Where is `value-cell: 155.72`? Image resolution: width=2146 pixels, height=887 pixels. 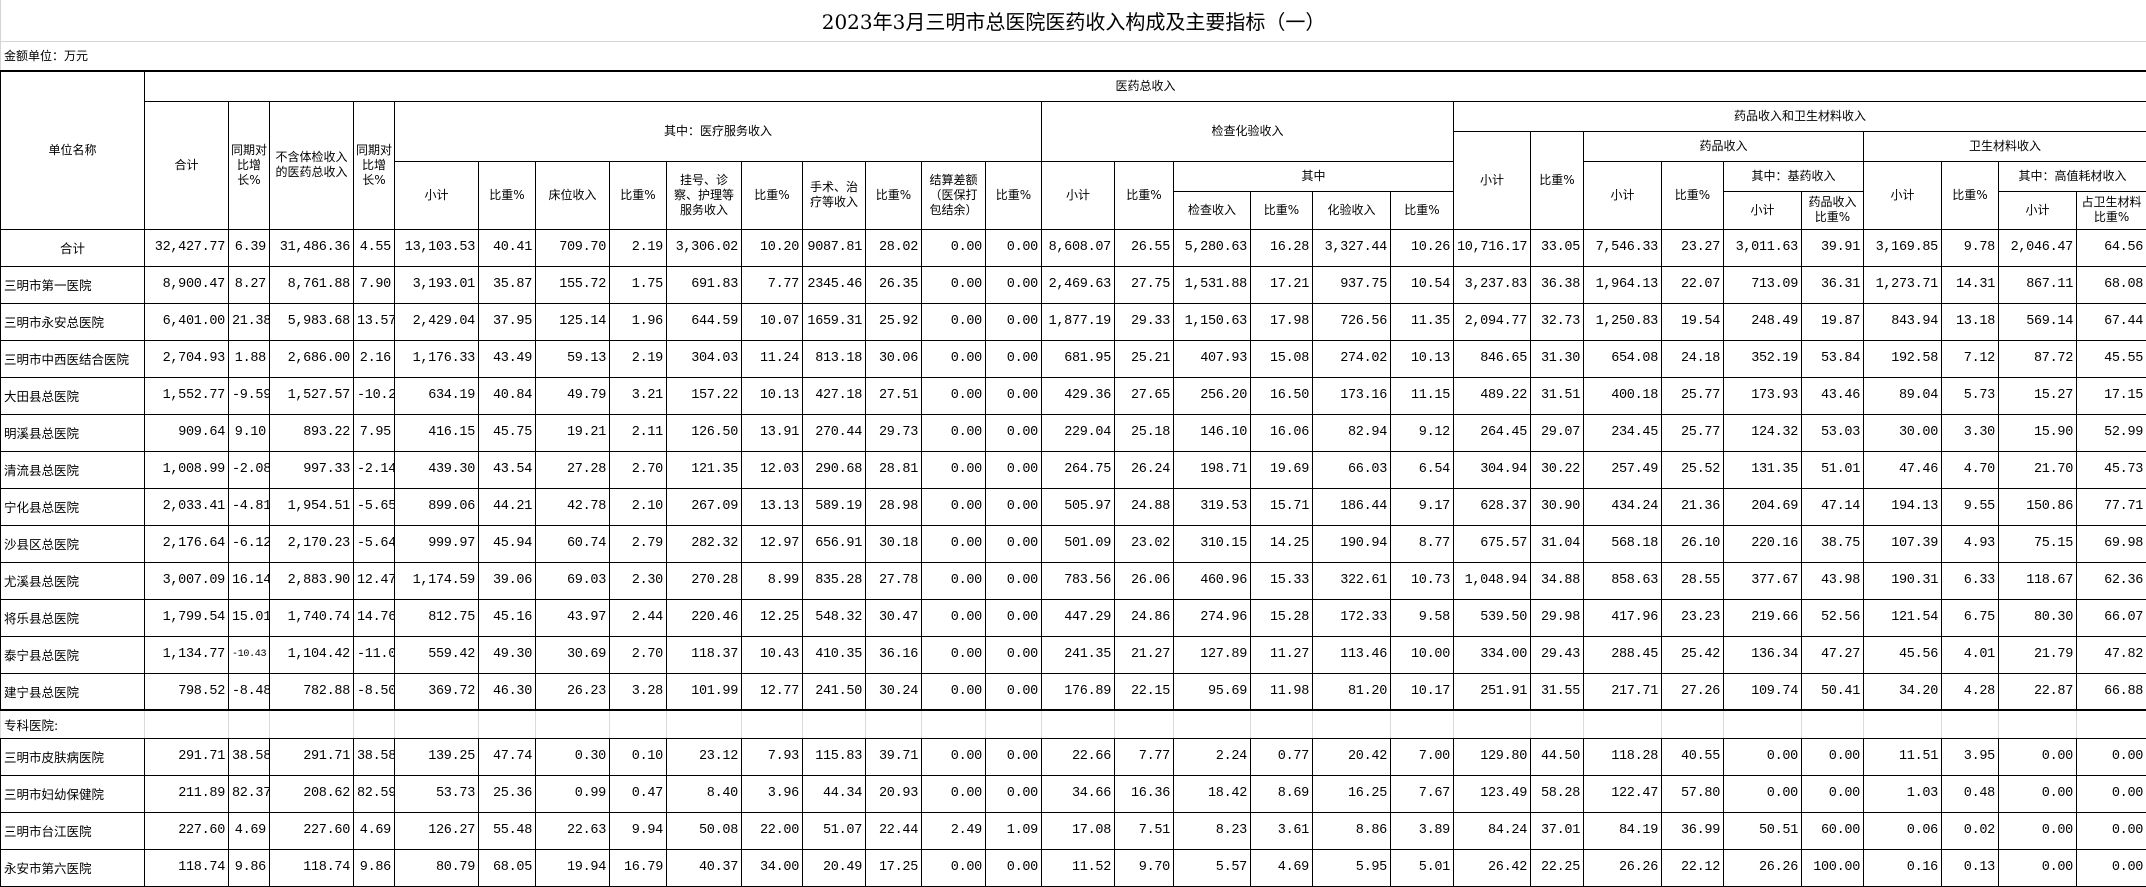
value-cell: 155.72 is located at coordinates (572, 284).